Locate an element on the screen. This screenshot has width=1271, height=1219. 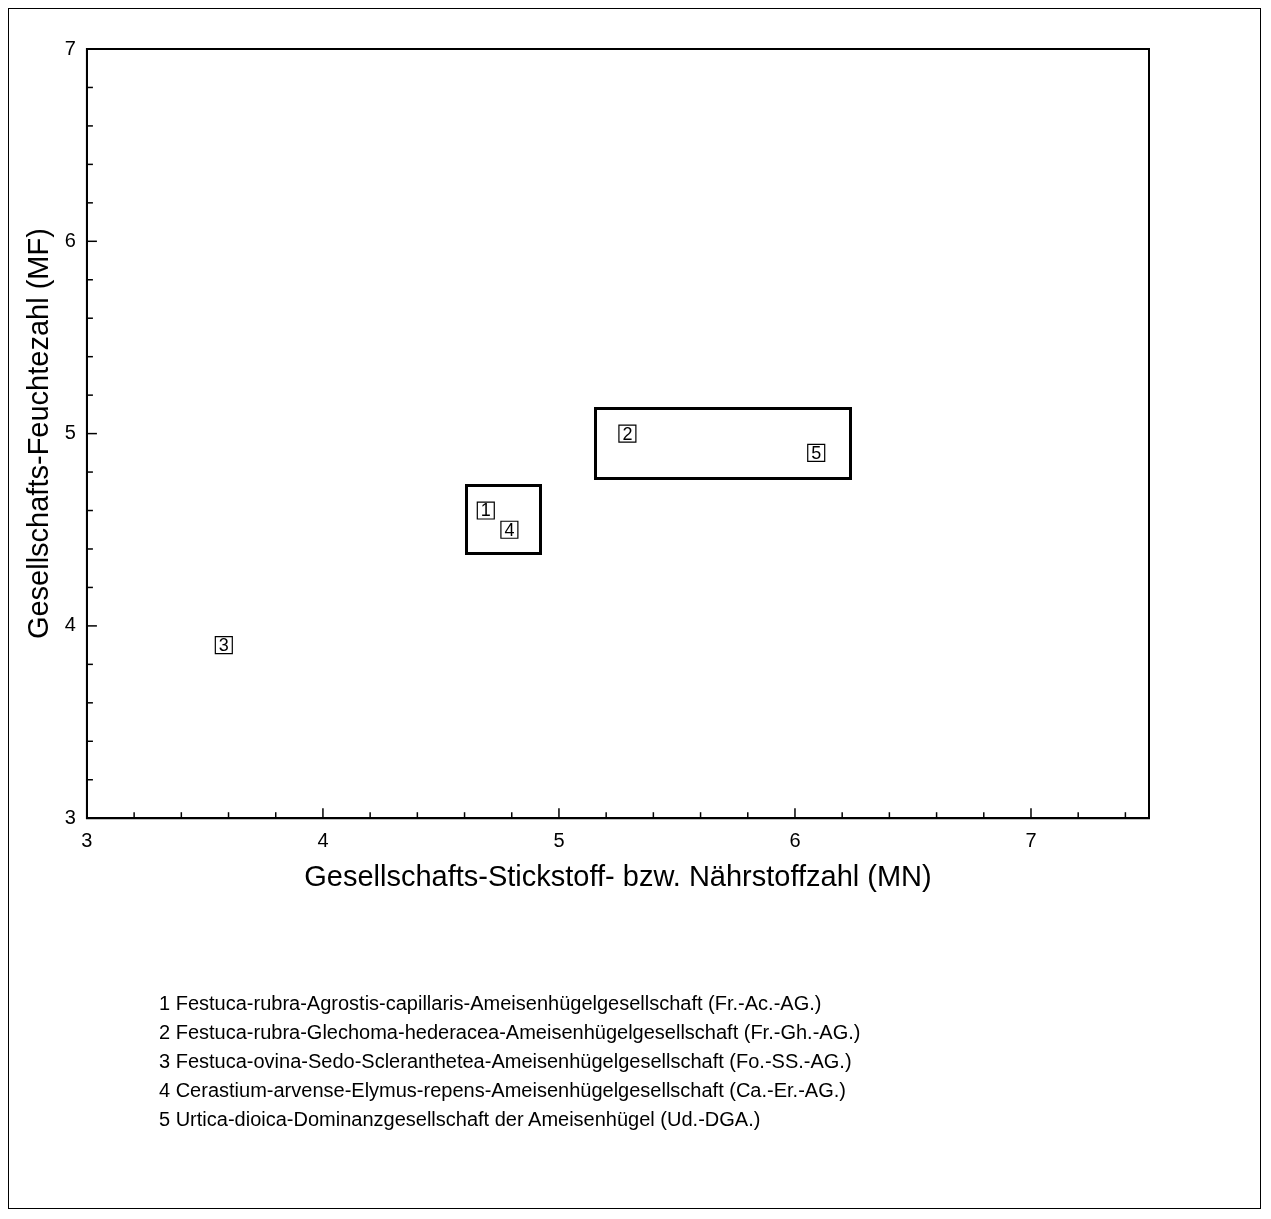
x-tick-label: 3 is located at coordinates (87, 839).